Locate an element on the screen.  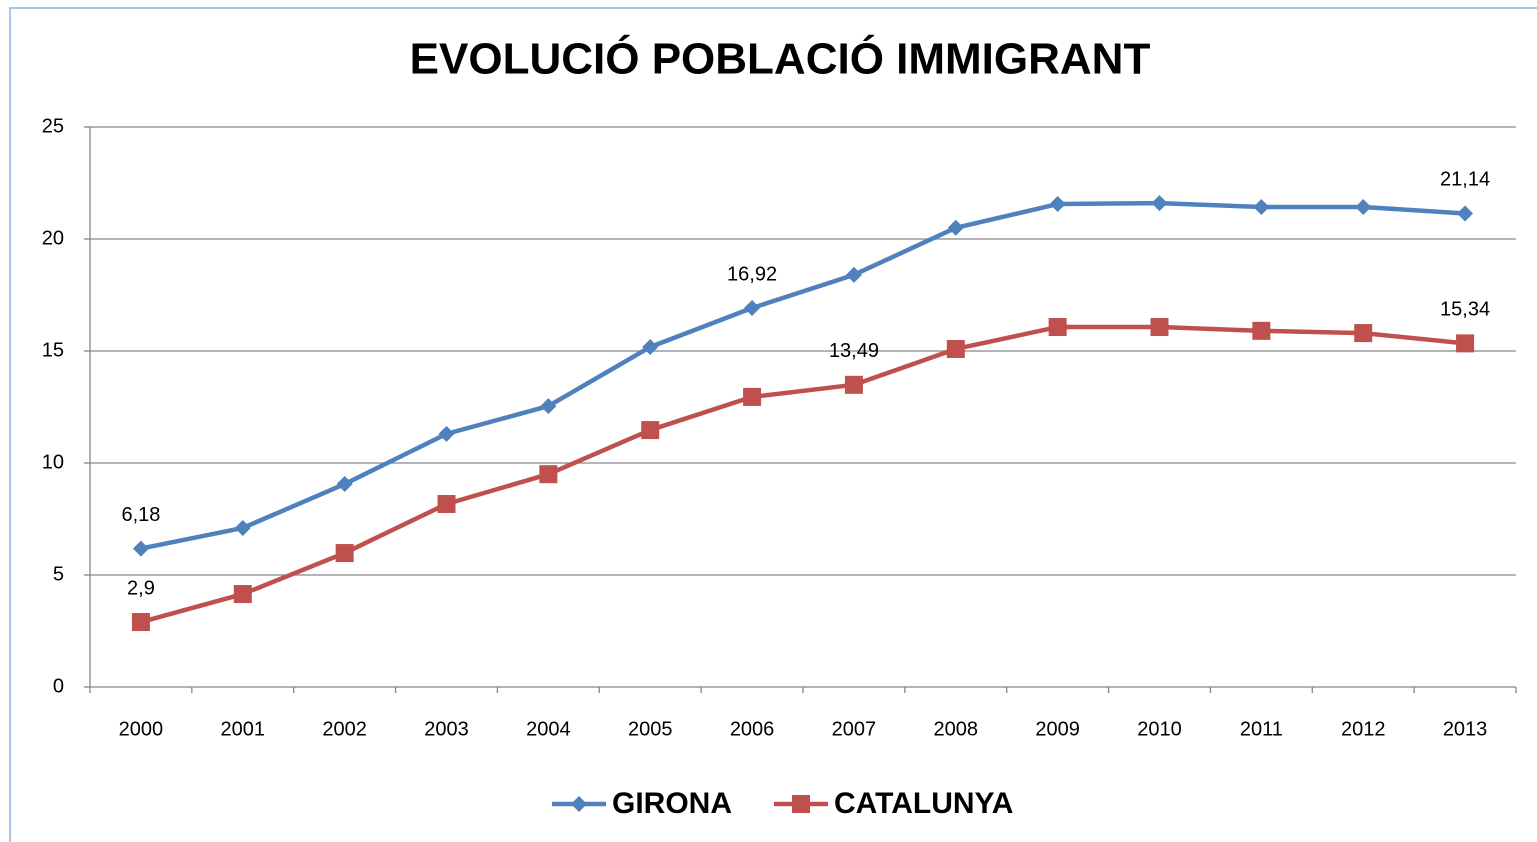
data-label: 21,14 is located at coordinates (1465, 180).